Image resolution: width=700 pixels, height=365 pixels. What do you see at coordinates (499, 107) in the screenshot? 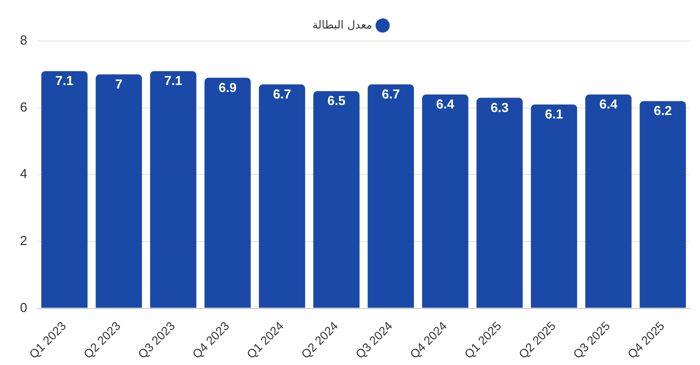
I see `data-label: 6.3` at bounding box center [499, 107].